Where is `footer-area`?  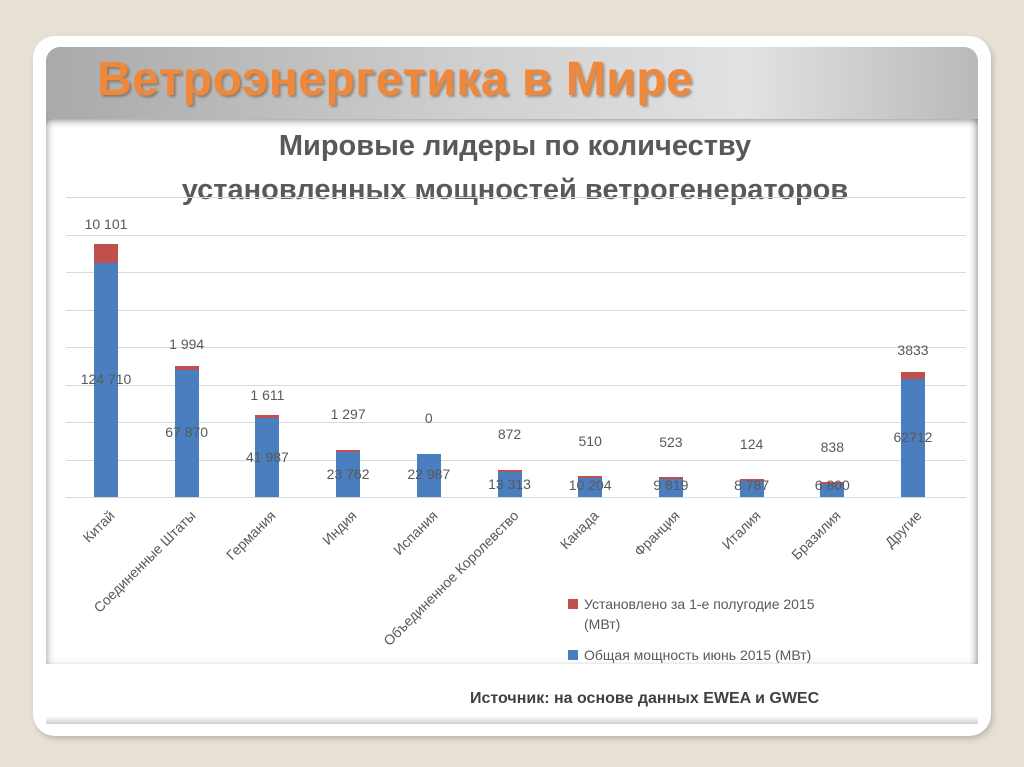
footer-area is located at coordinates (512, 693).